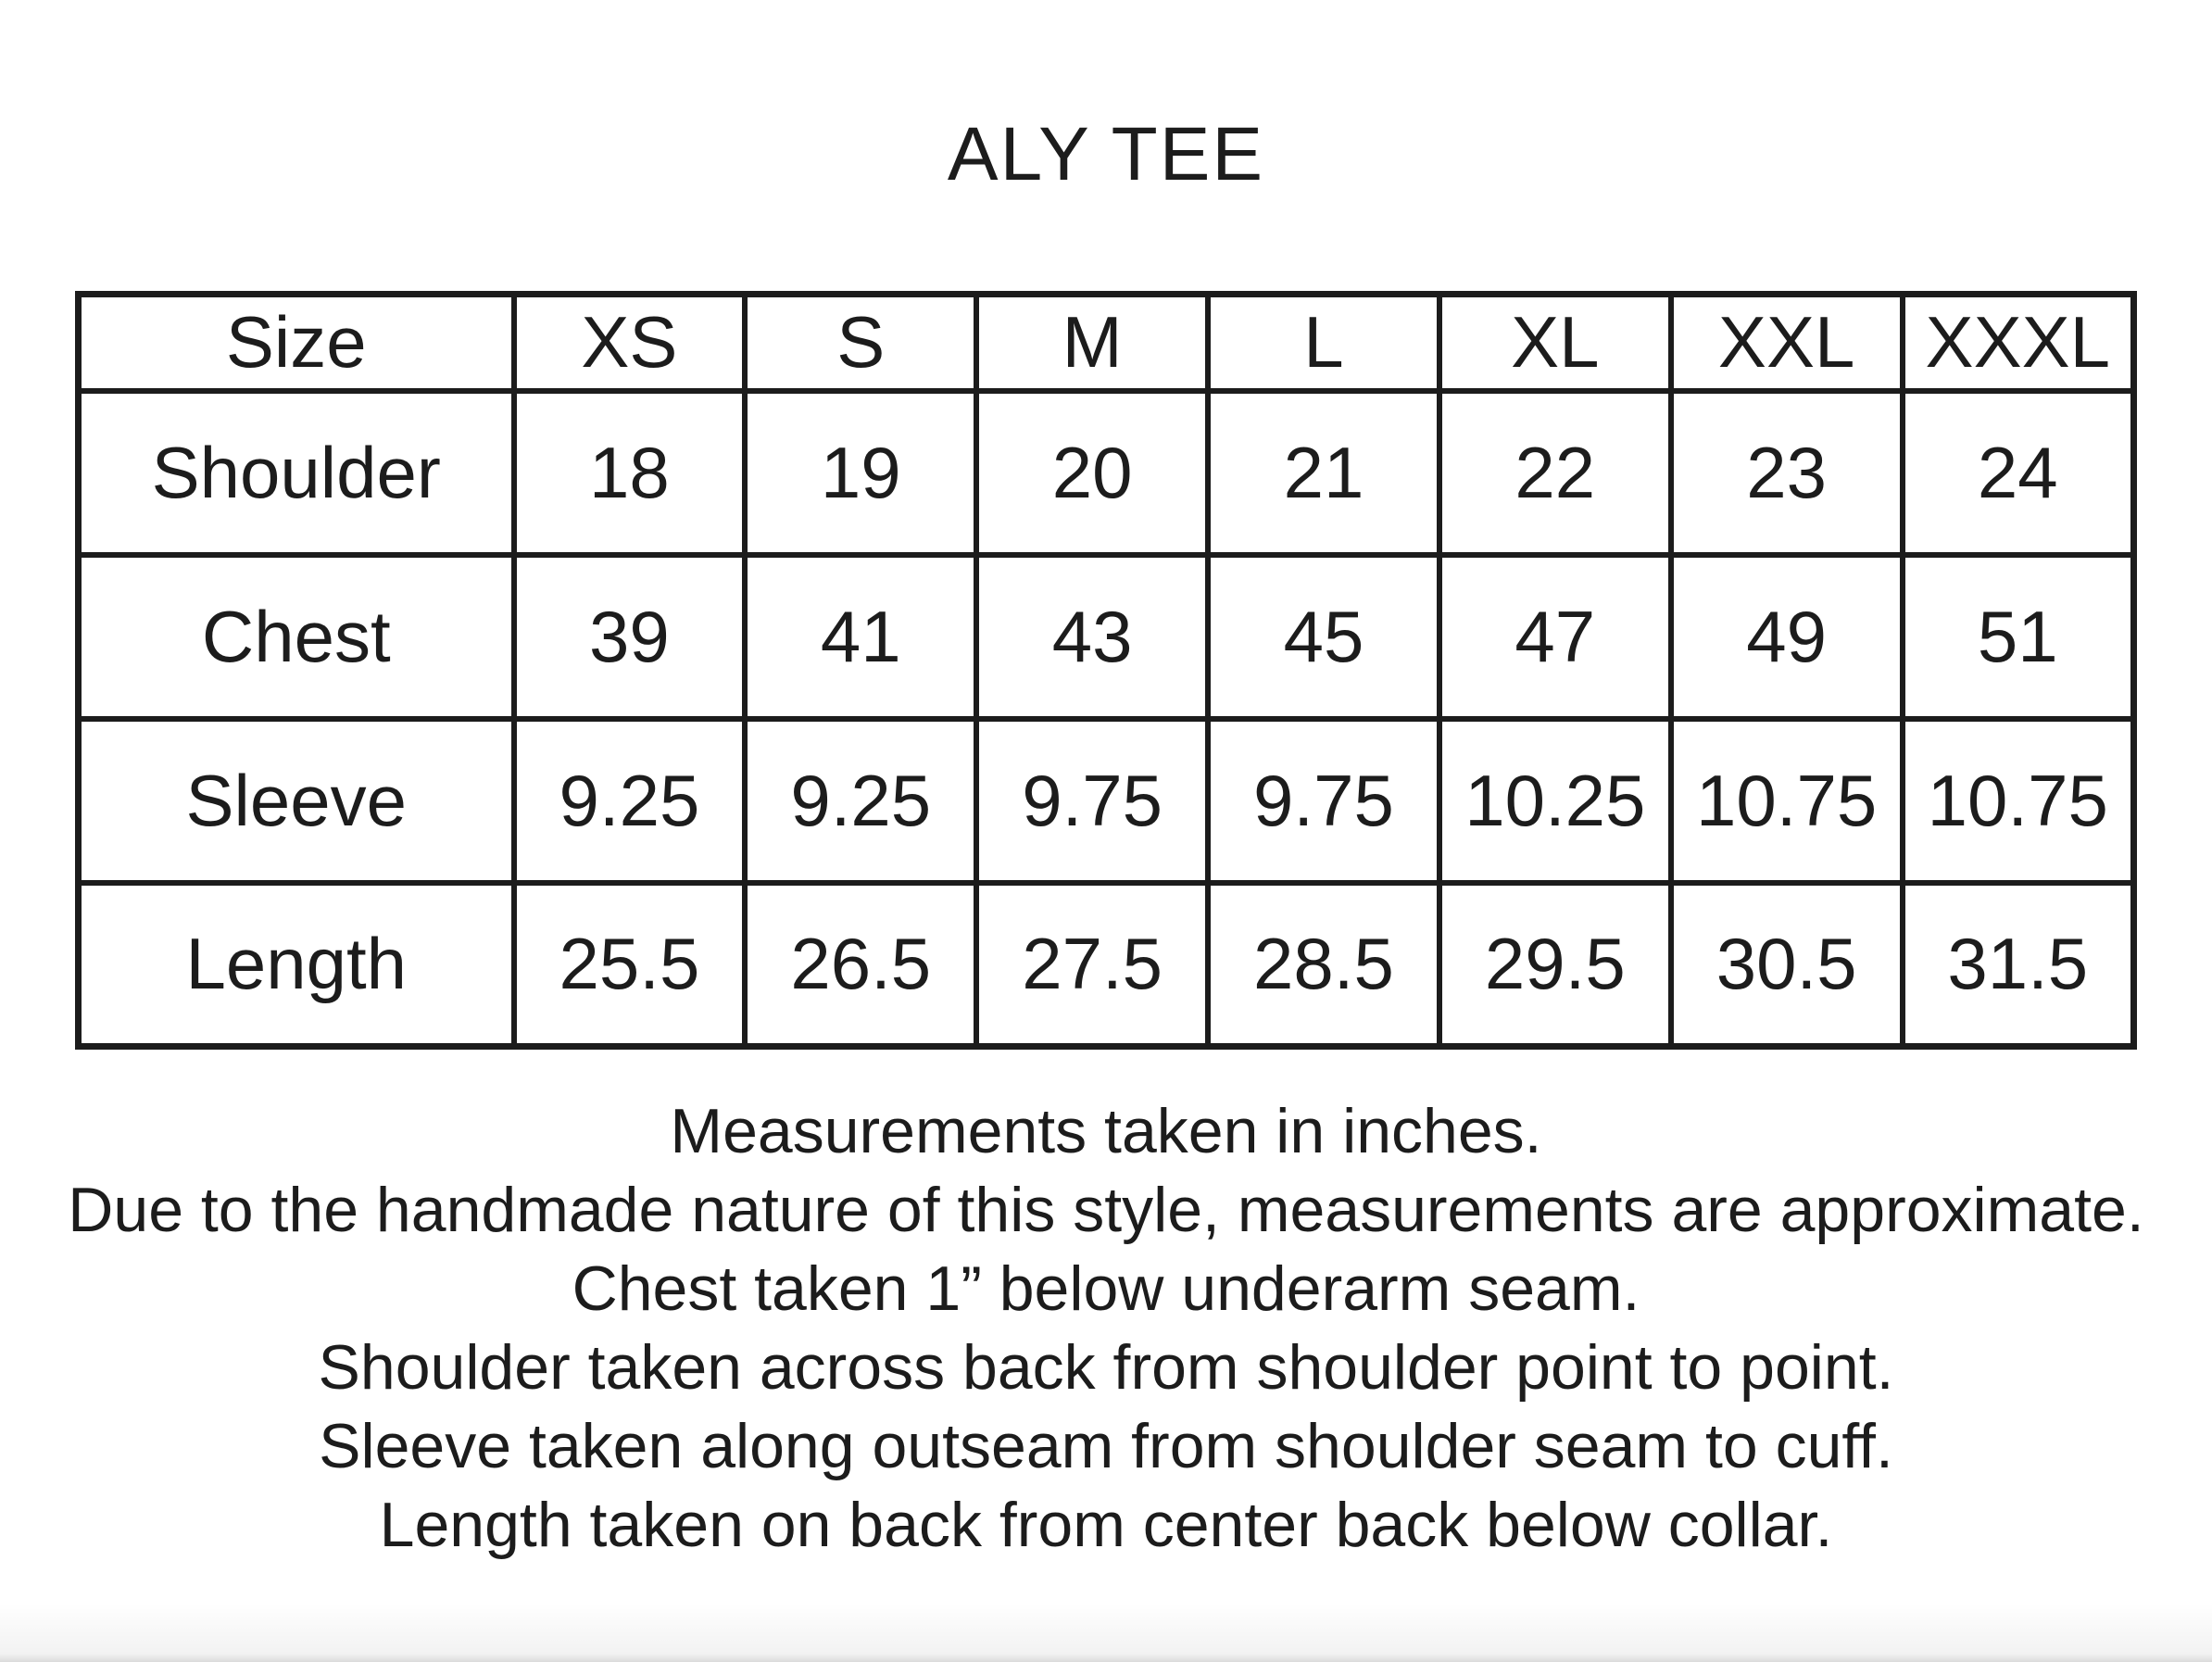  Describe the element at coordinates (629, 473) in the screenshot. I see `measurement-cell: 18` at that location.